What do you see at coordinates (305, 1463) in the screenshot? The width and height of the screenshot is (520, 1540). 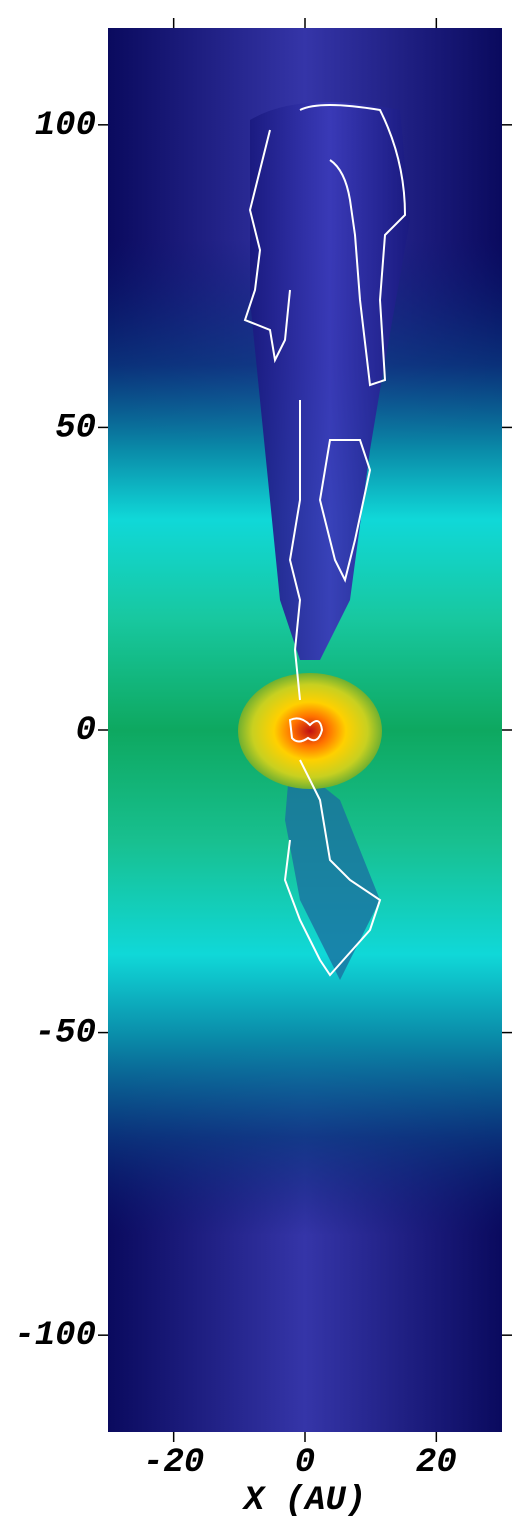 I see `x-tick-label: 0` at bounding box center [305, 1463].